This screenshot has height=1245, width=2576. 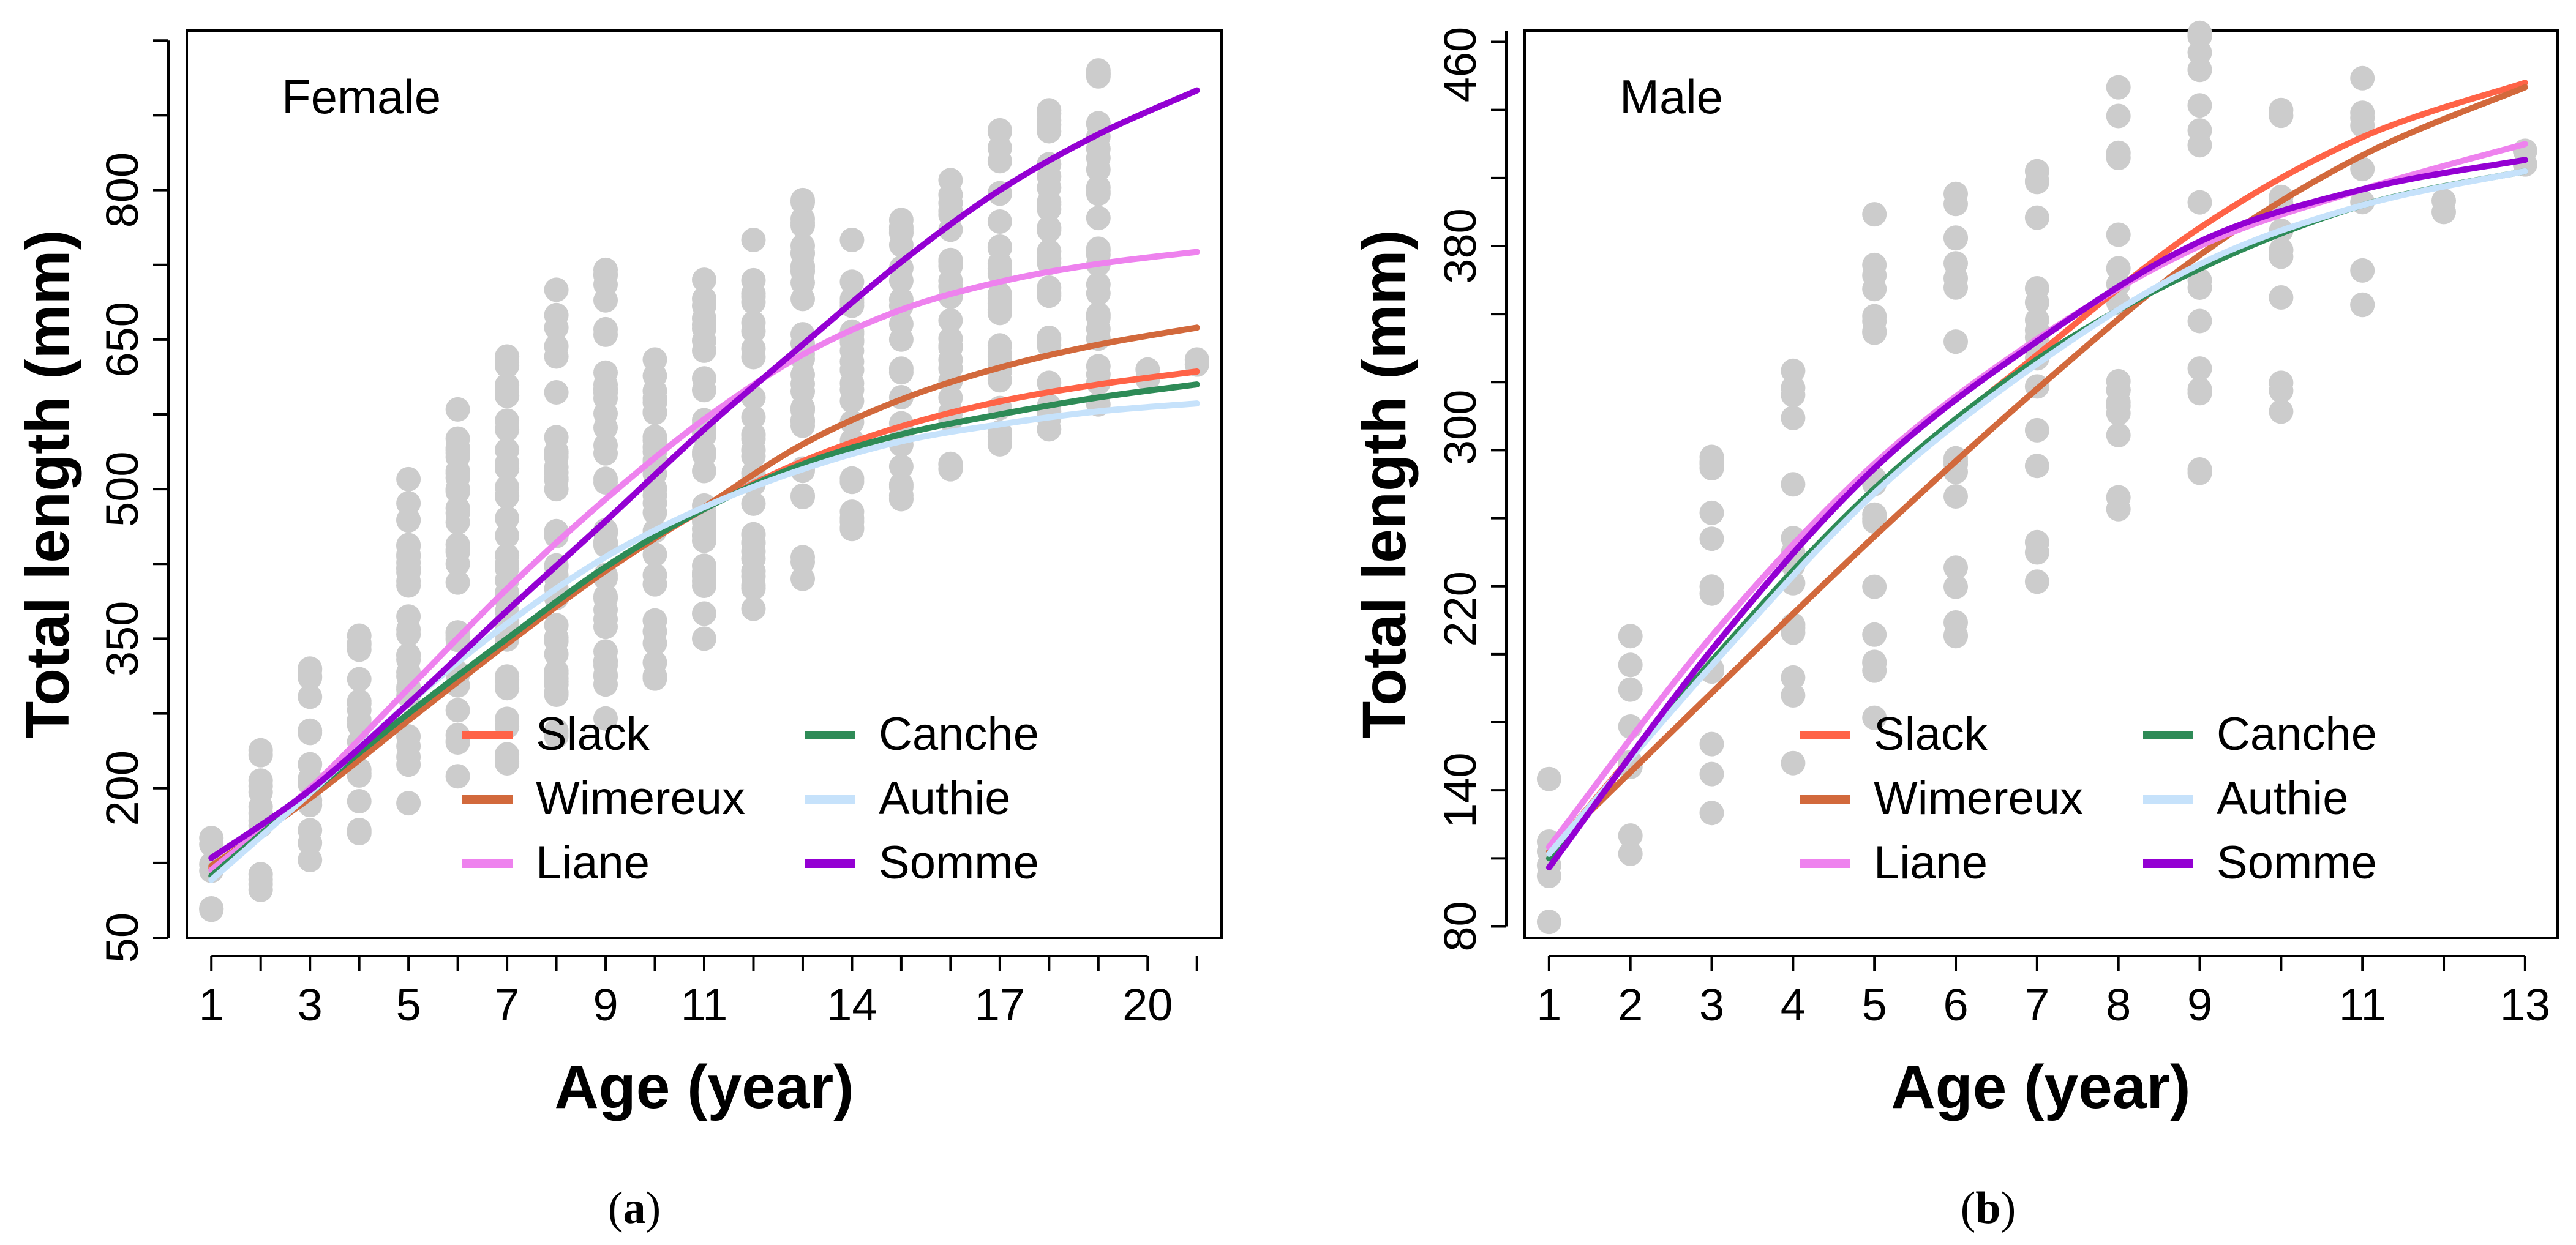 What do you see at coordinates (1931, 863) in the screenshot?
I see `legend-label-liane: Liane` at bounding box center [1931, 863].